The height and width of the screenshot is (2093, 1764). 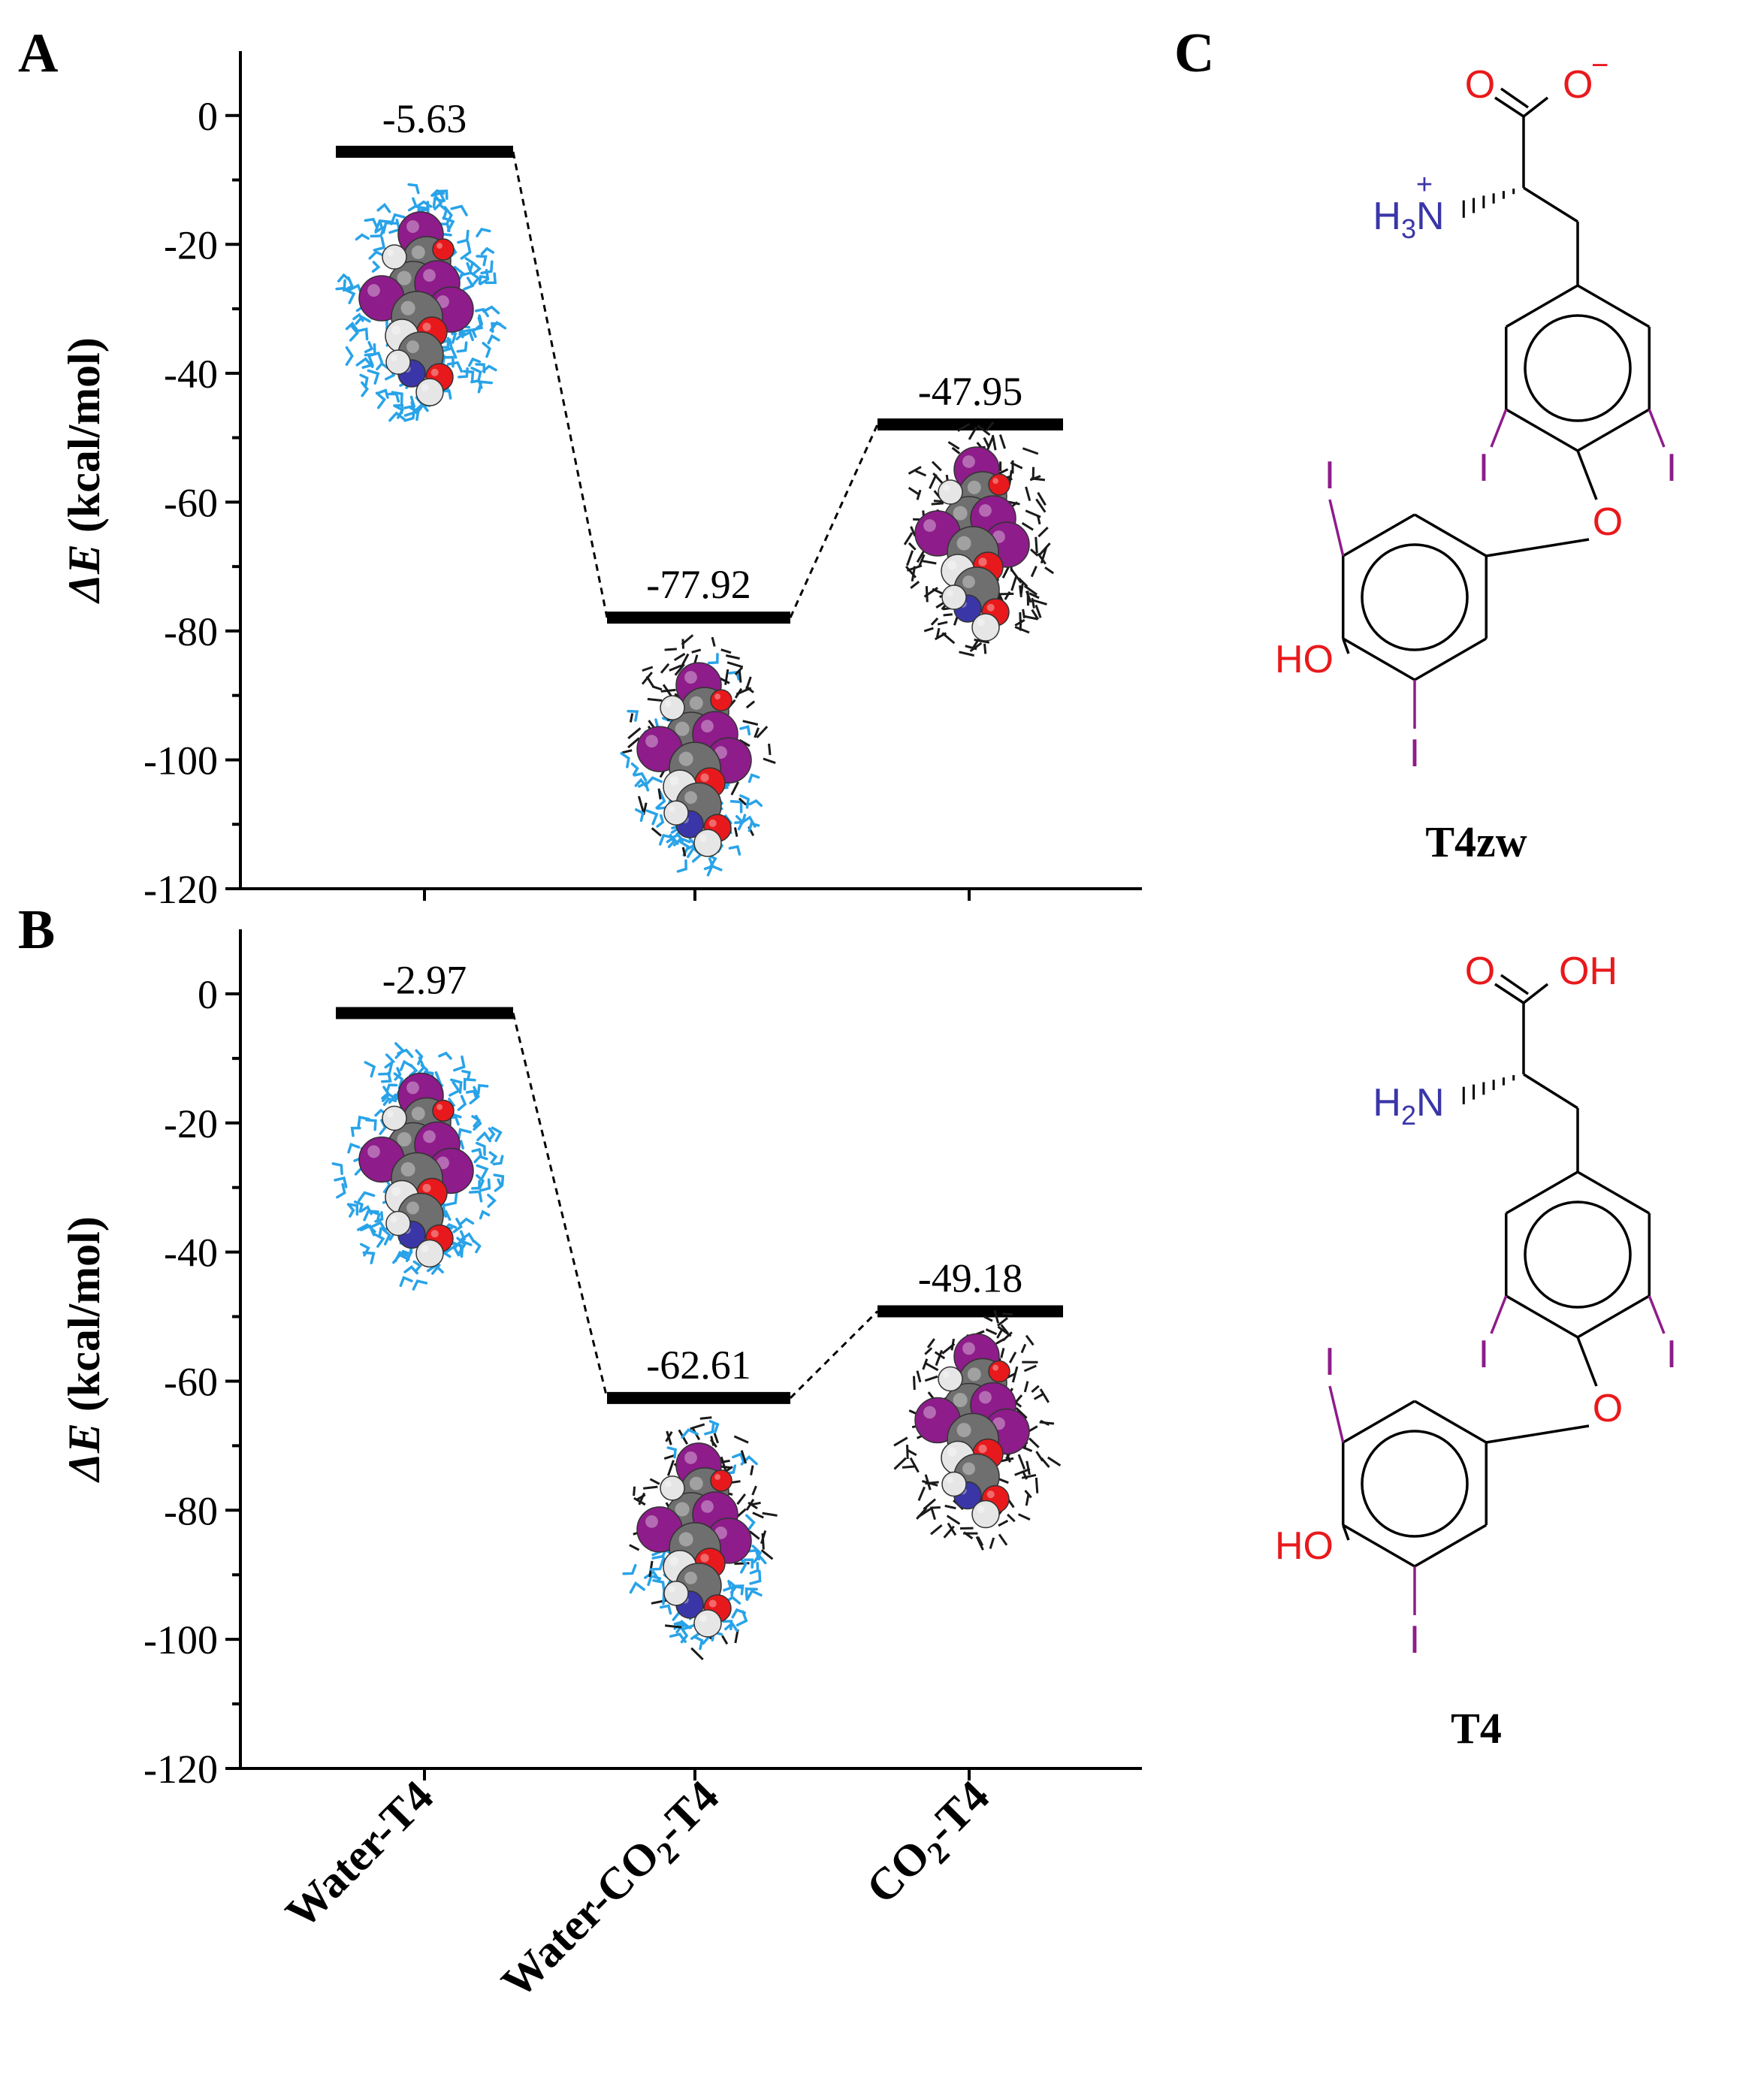 I want to click on x-category-label: CO2-T4, so click(x=930, y=1845).